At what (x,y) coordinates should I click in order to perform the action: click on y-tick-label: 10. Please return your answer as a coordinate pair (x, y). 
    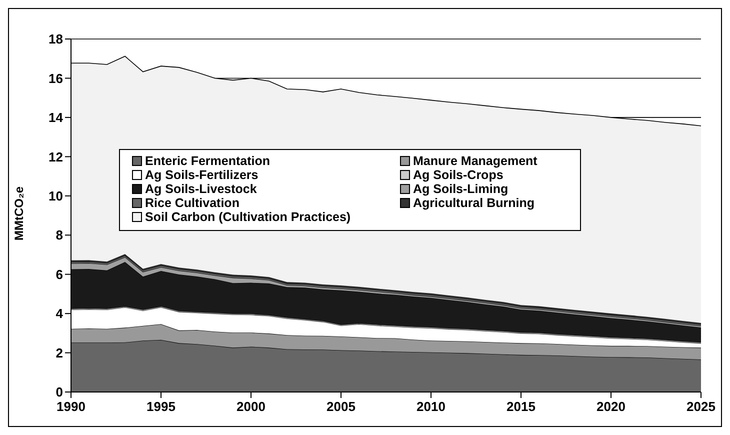
    Looking at the image, I should click on (55, 196).